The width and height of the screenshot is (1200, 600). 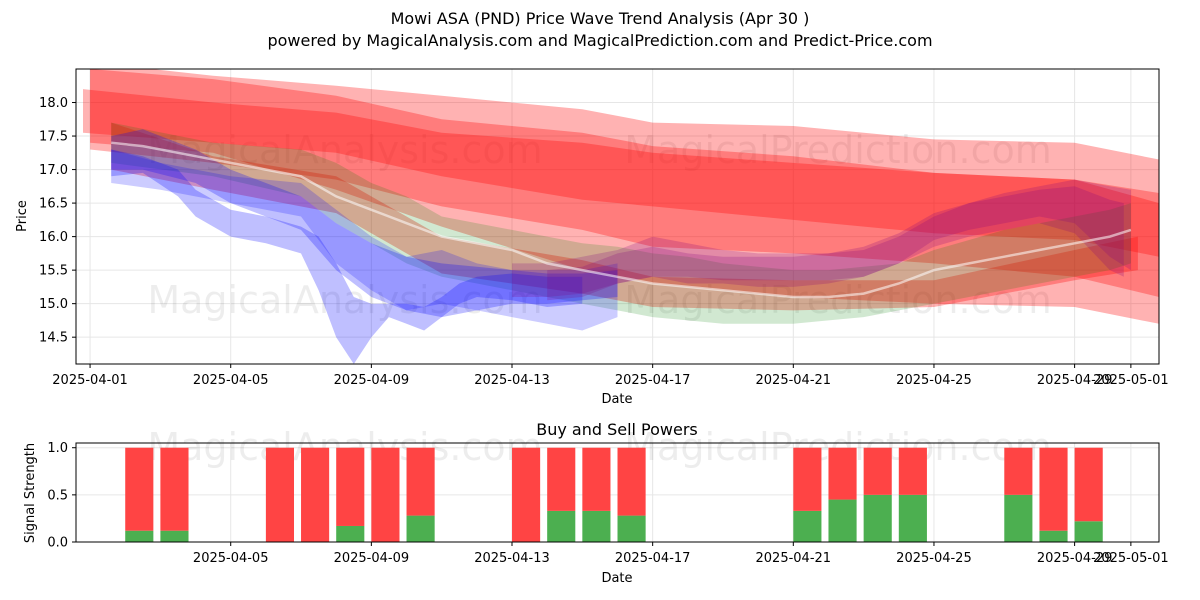 What do you see at coordinates (90, 380) in the screenshot?
I see `main-x-tick-label: 2025-04-01` at bounding box center [90, 380].